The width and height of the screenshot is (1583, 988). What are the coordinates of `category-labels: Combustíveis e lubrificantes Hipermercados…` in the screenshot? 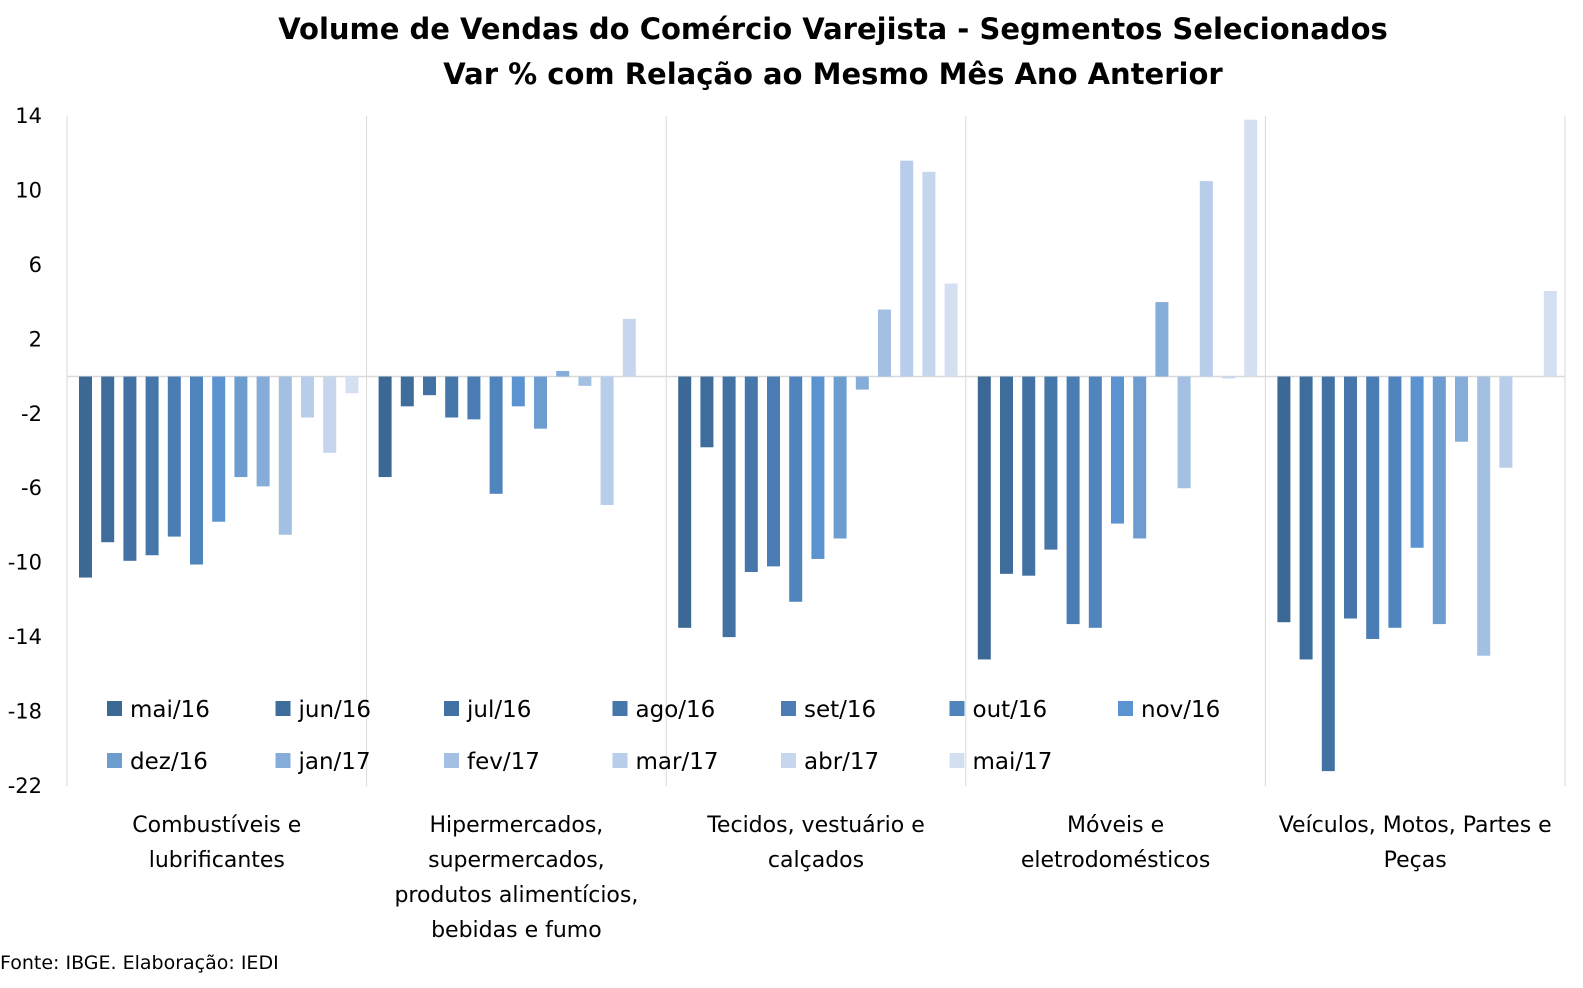 It's located at (841, 878).